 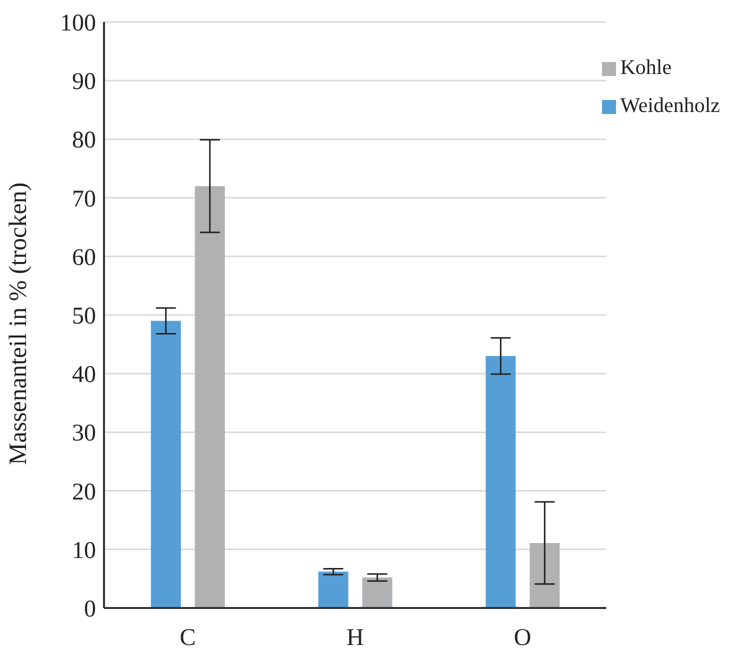 What do you see at coordinates (523, 638) in the screenshot?
I see `x-tick-label: O` at bounding box center [523, 638].